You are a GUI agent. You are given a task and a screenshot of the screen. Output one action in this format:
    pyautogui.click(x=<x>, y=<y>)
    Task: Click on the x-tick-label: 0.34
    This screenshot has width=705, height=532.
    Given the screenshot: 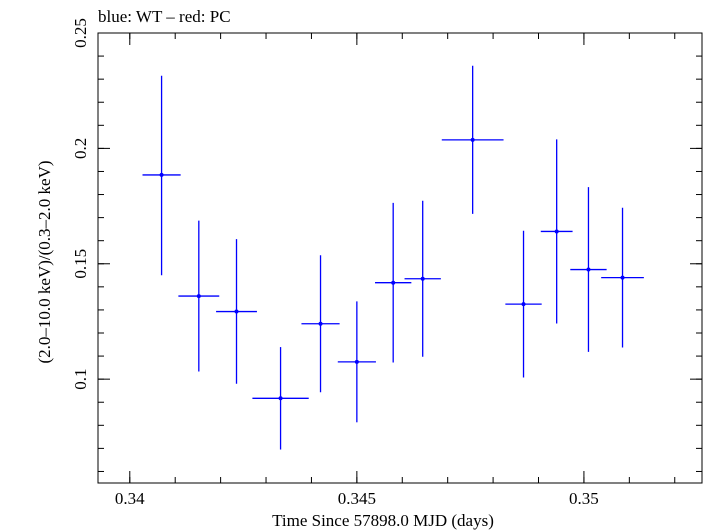 What is the action you would take?
    pyautogui.click(x=130, y=498)
    